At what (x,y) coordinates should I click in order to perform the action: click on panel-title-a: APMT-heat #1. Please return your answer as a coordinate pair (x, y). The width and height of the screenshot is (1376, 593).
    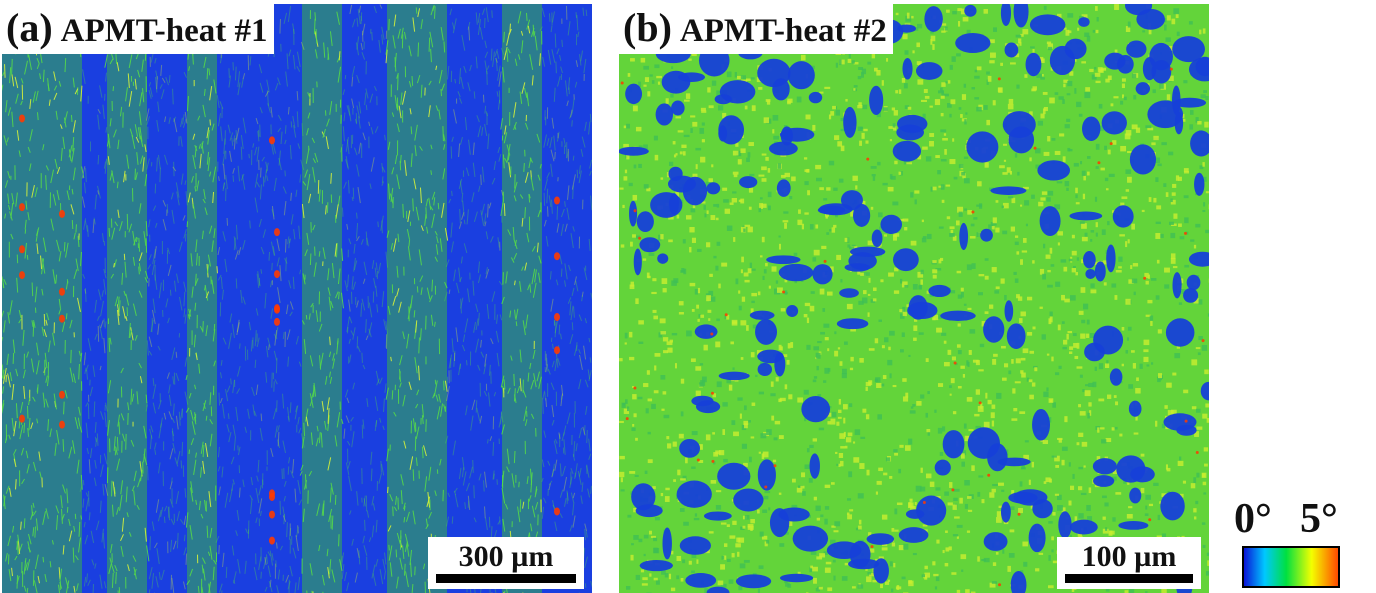
    Looking at the image, I should click on (164, 31).